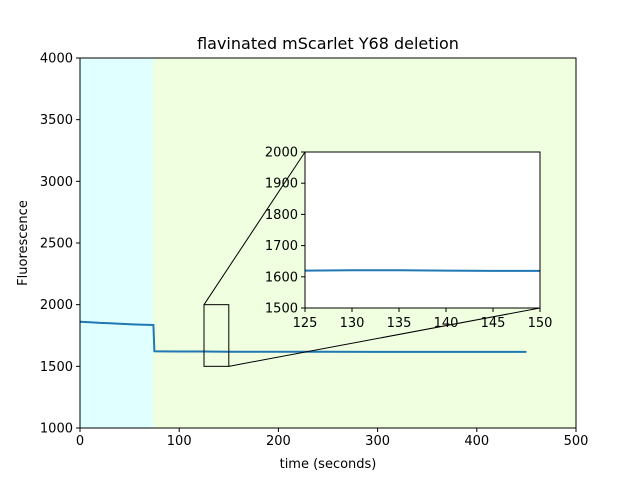  Describe the element at coordinates (216, 335) in the screenshot. I see `zoom-indicator-box` at that location.